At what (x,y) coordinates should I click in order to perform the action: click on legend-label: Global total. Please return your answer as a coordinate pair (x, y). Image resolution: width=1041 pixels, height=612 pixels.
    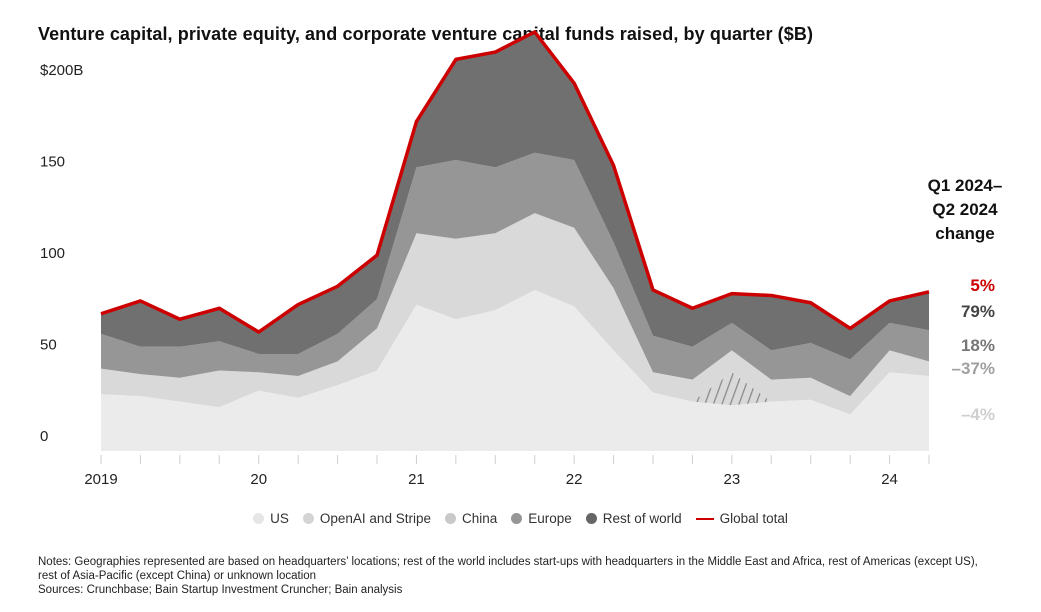
    Looking at the image, I should click on (753, 518).